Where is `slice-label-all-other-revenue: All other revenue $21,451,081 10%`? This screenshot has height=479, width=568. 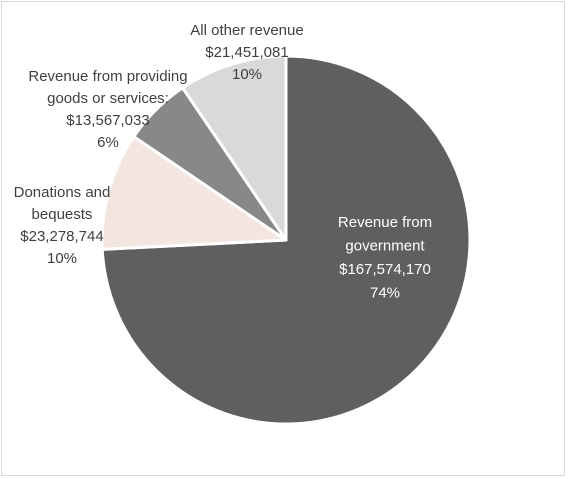 slice-label-all-other-revenue: All other revenue $21,451,081 10% is located at coordinates (246, 52).